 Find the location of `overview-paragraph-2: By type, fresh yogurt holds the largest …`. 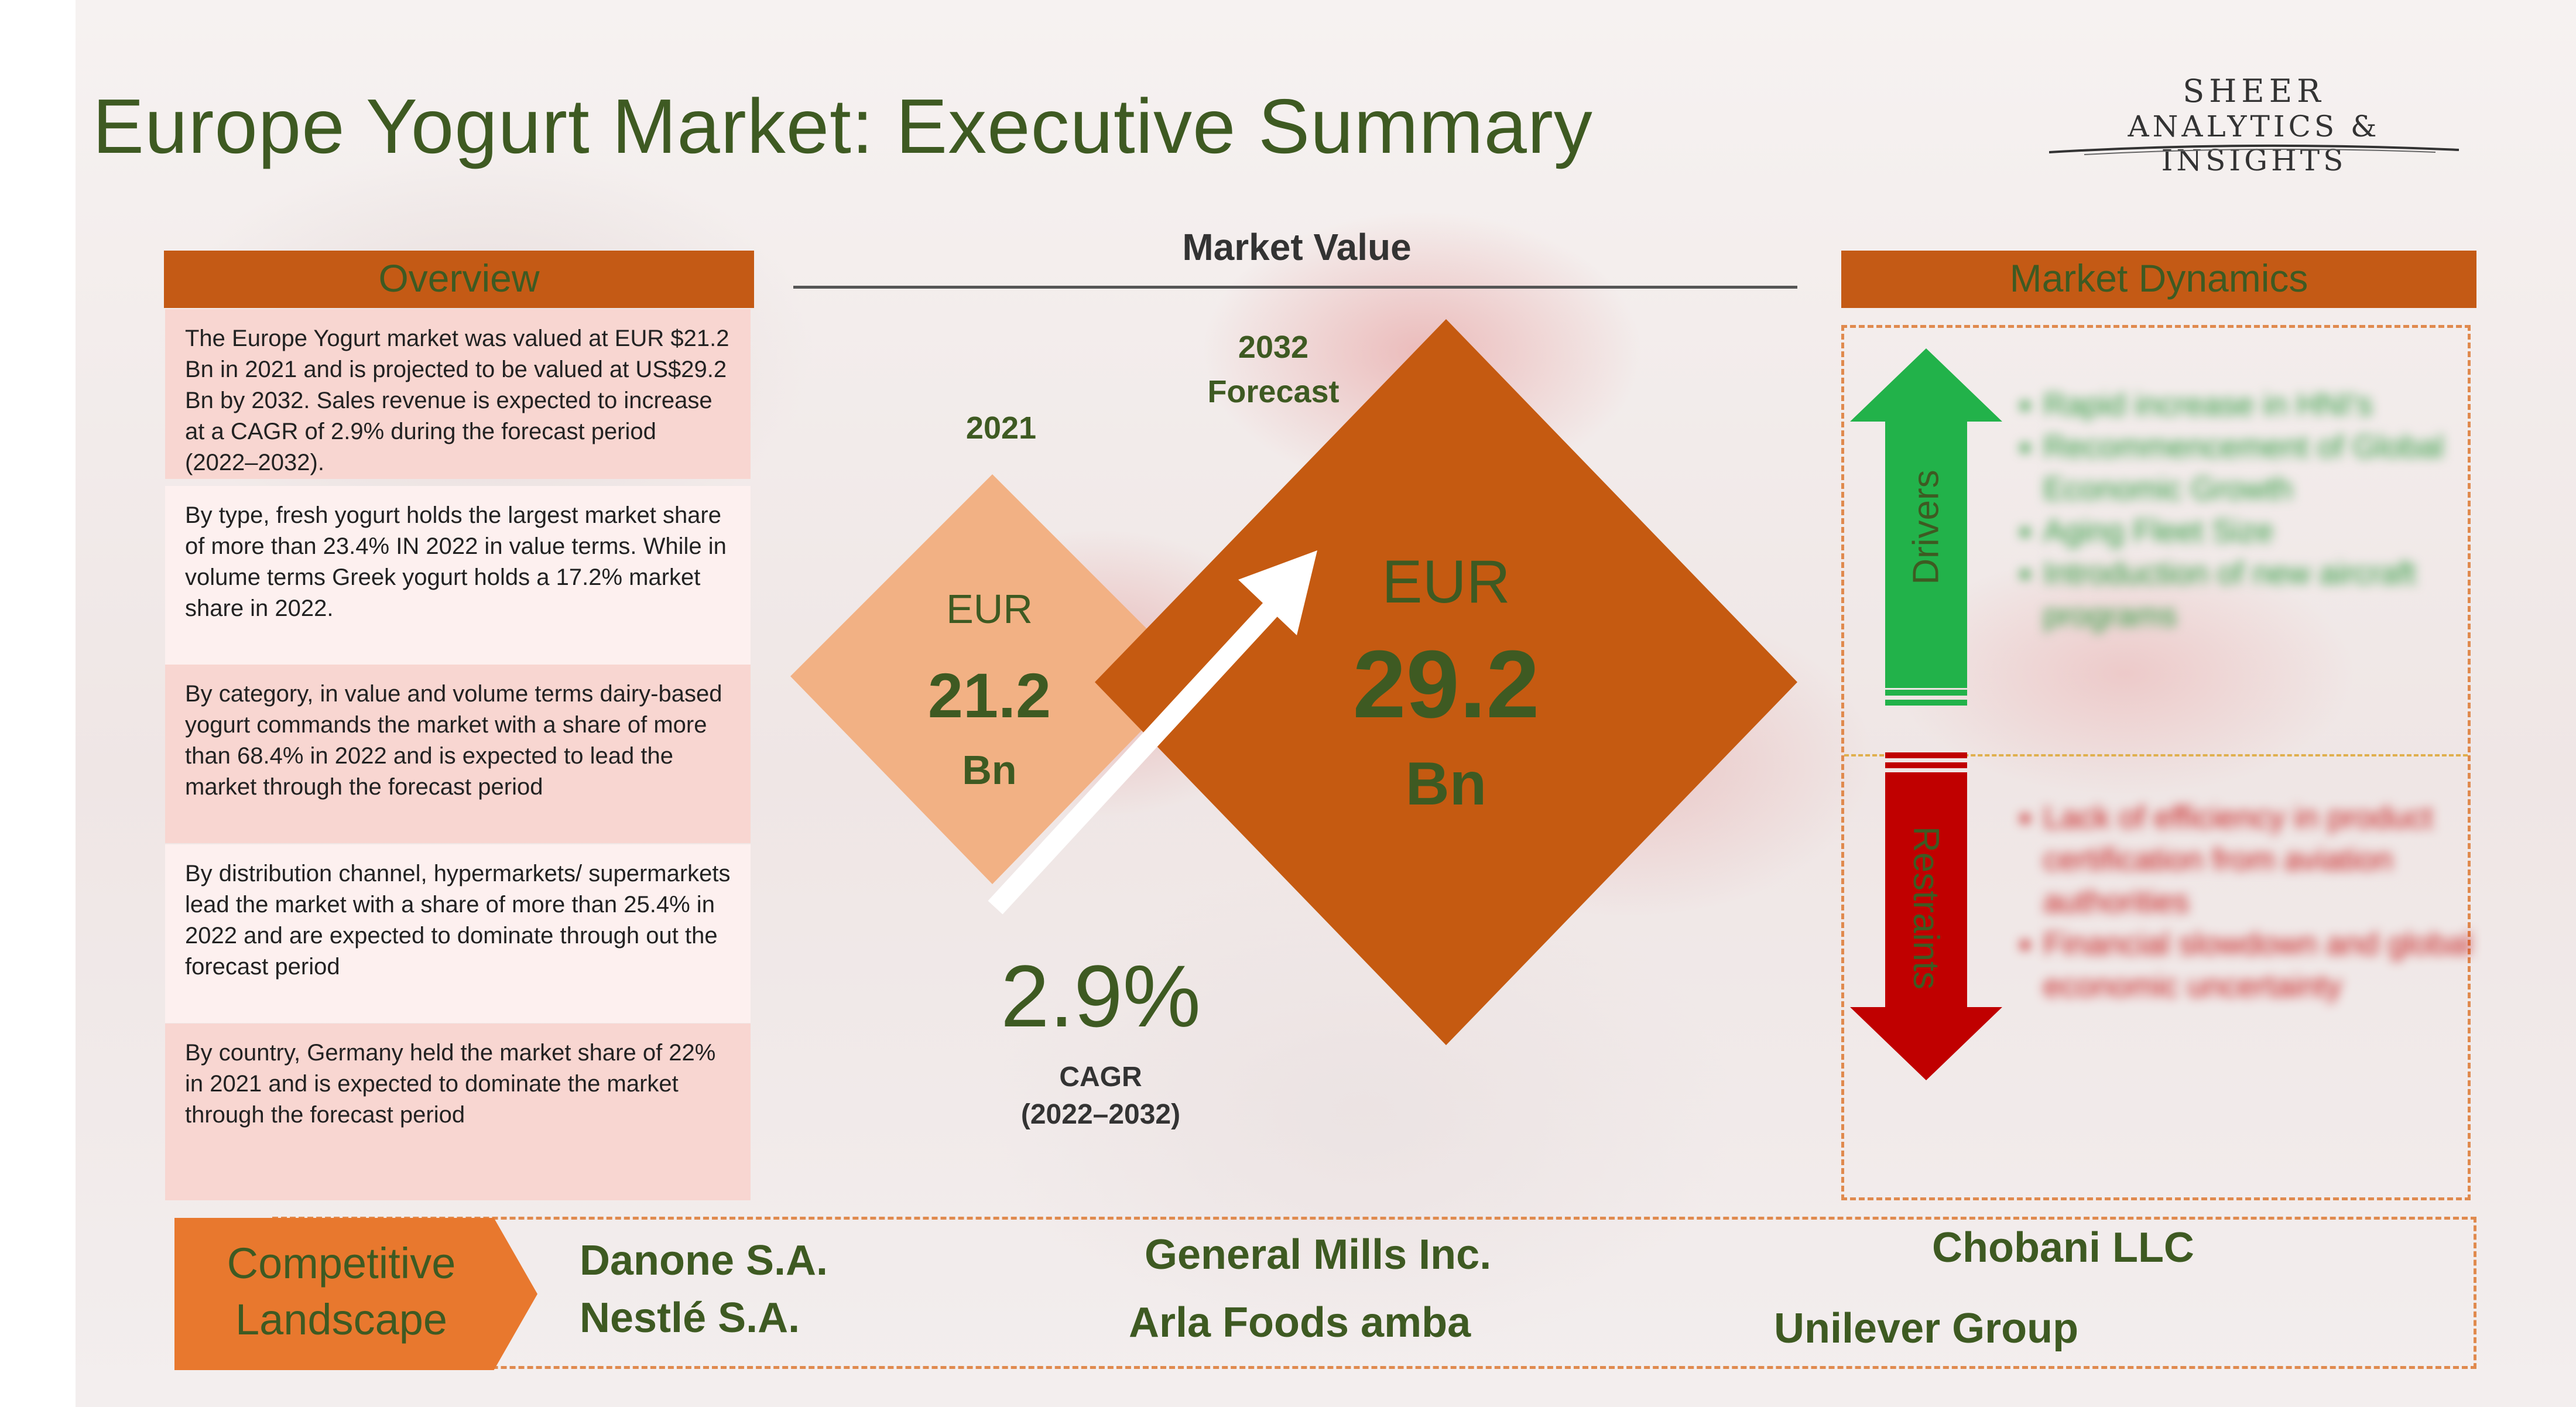

overview-paragraph-2: By type, fresh yogurt holds the largest … is located at coordinates (458, 575).